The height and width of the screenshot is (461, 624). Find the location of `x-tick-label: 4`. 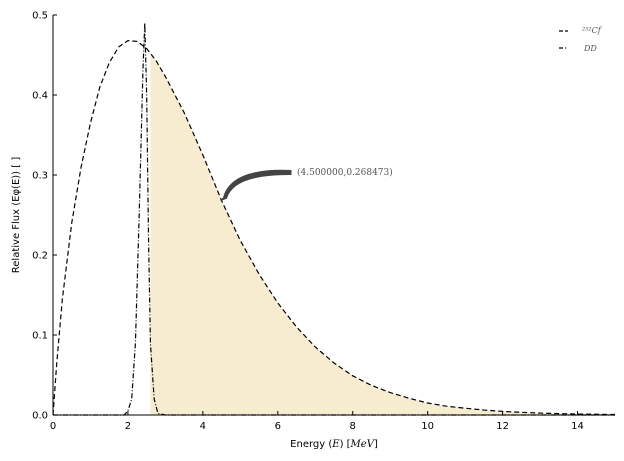

x-tick-label: 4 is located at coordinates (203, 426).